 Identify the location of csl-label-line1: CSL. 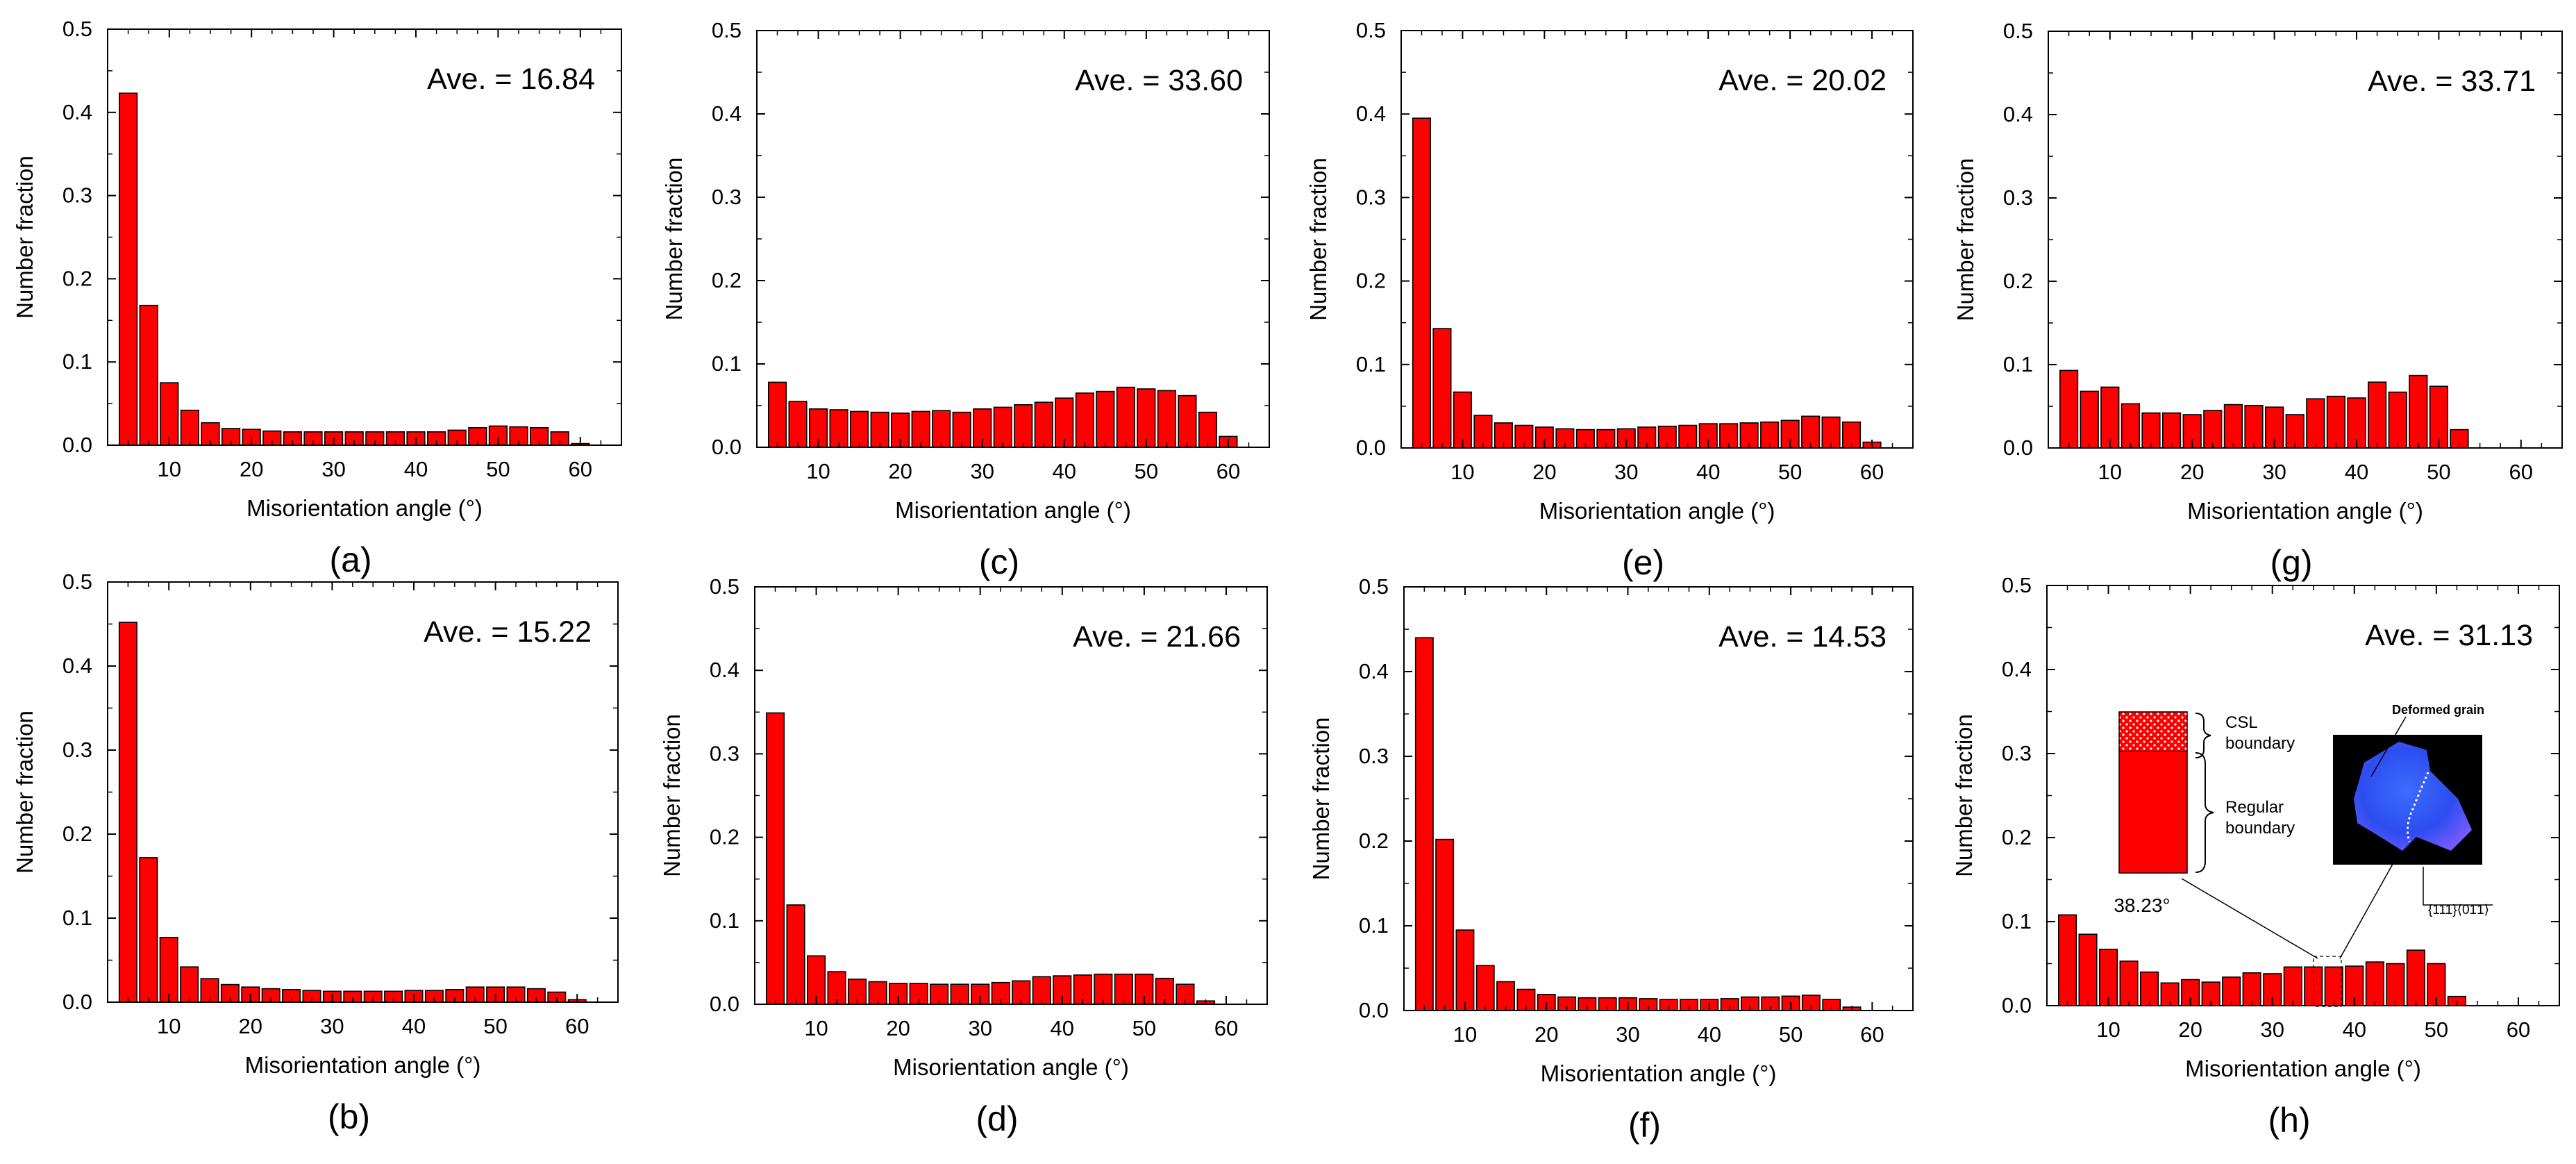
(2241, 722).